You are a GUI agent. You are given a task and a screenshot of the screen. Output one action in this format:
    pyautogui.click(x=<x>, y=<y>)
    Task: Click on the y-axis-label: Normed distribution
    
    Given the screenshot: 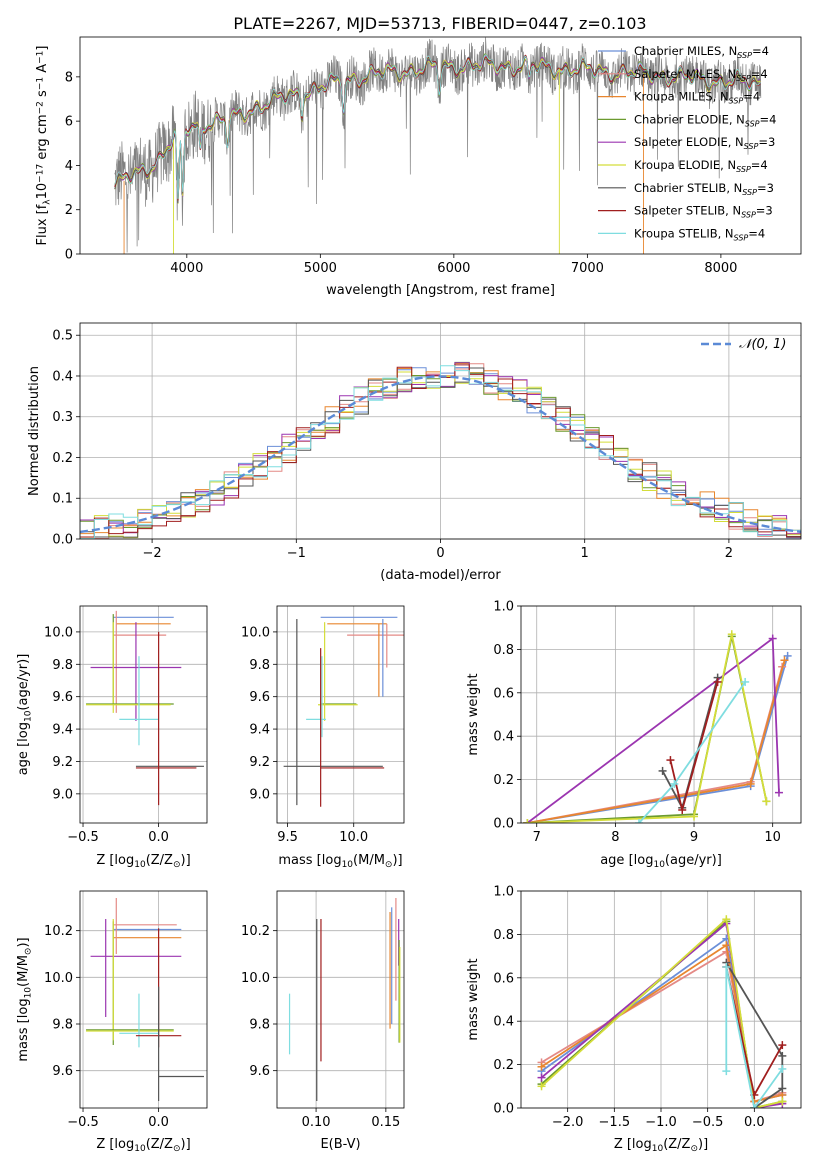 What is the action you would take?
    pyautogui.click(x=34, y=431)
    